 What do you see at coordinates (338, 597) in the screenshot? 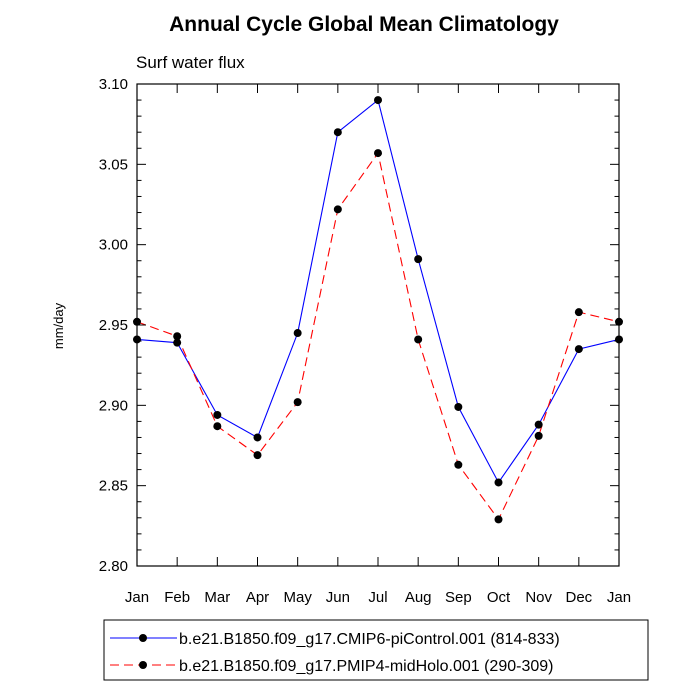
I see `x-tick-label: Jun` at bounding box center [338, 597].